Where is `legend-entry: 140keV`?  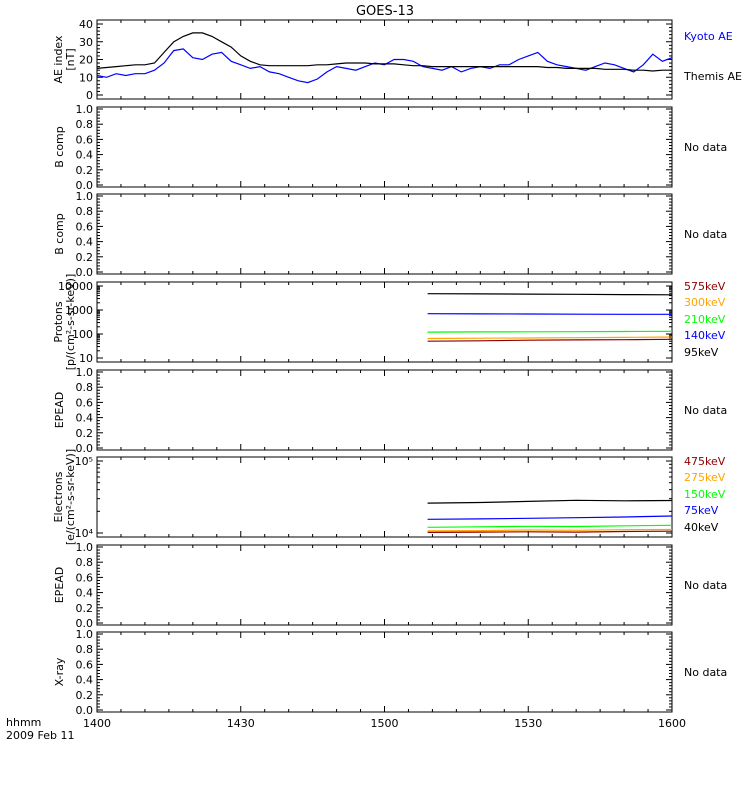
legend-entry: 140keV is located at coordinates (705, 335).